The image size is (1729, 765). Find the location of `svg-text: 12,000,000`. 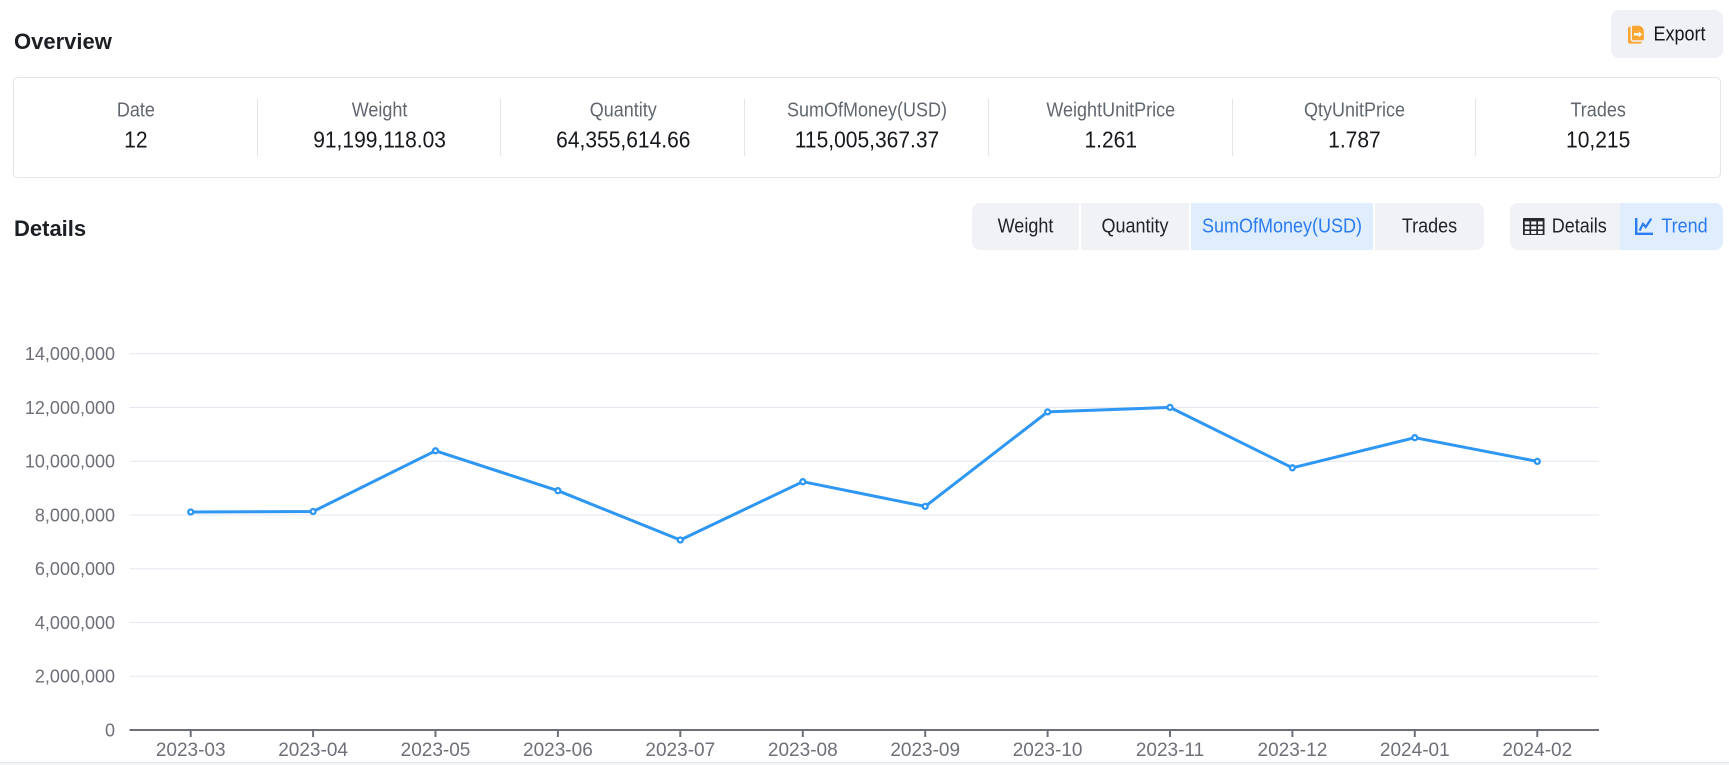

svg-text: 12,000,000 is located at coordinates (70, 408).